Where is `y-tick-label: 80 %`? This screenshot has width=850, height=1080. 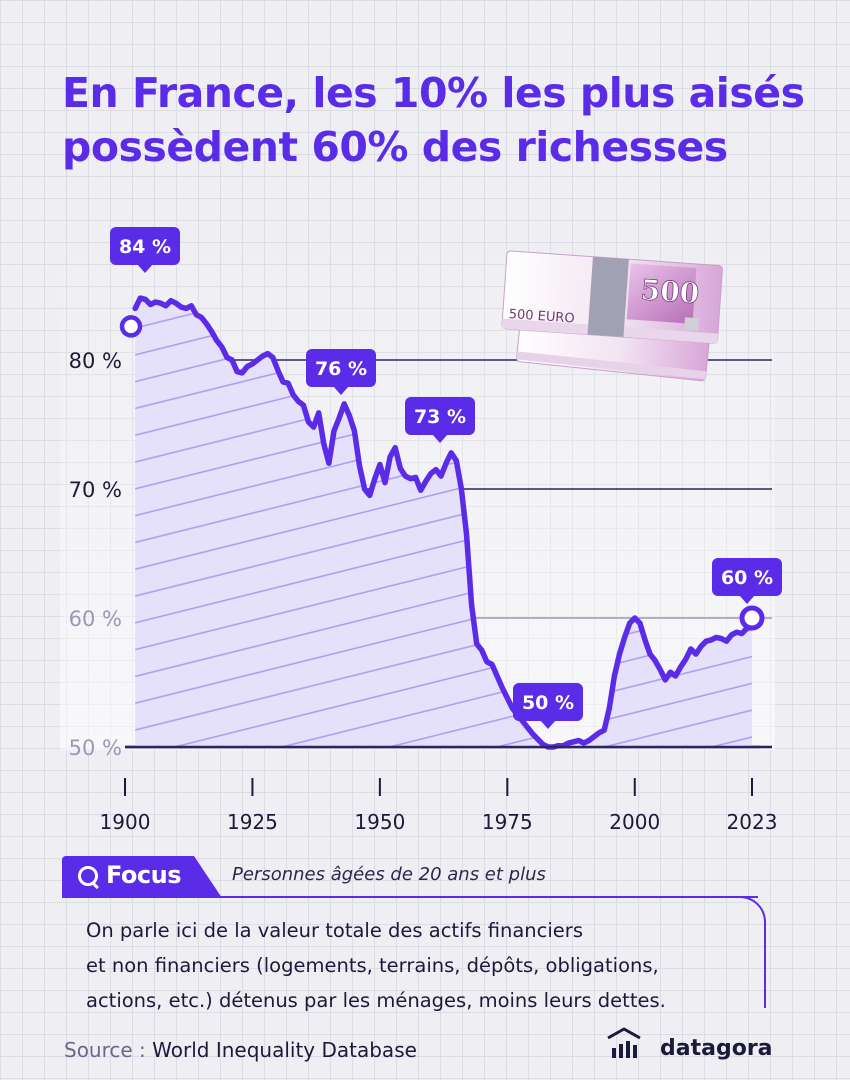 y-tick-label: 80 % is located at coordinates (95, 361).